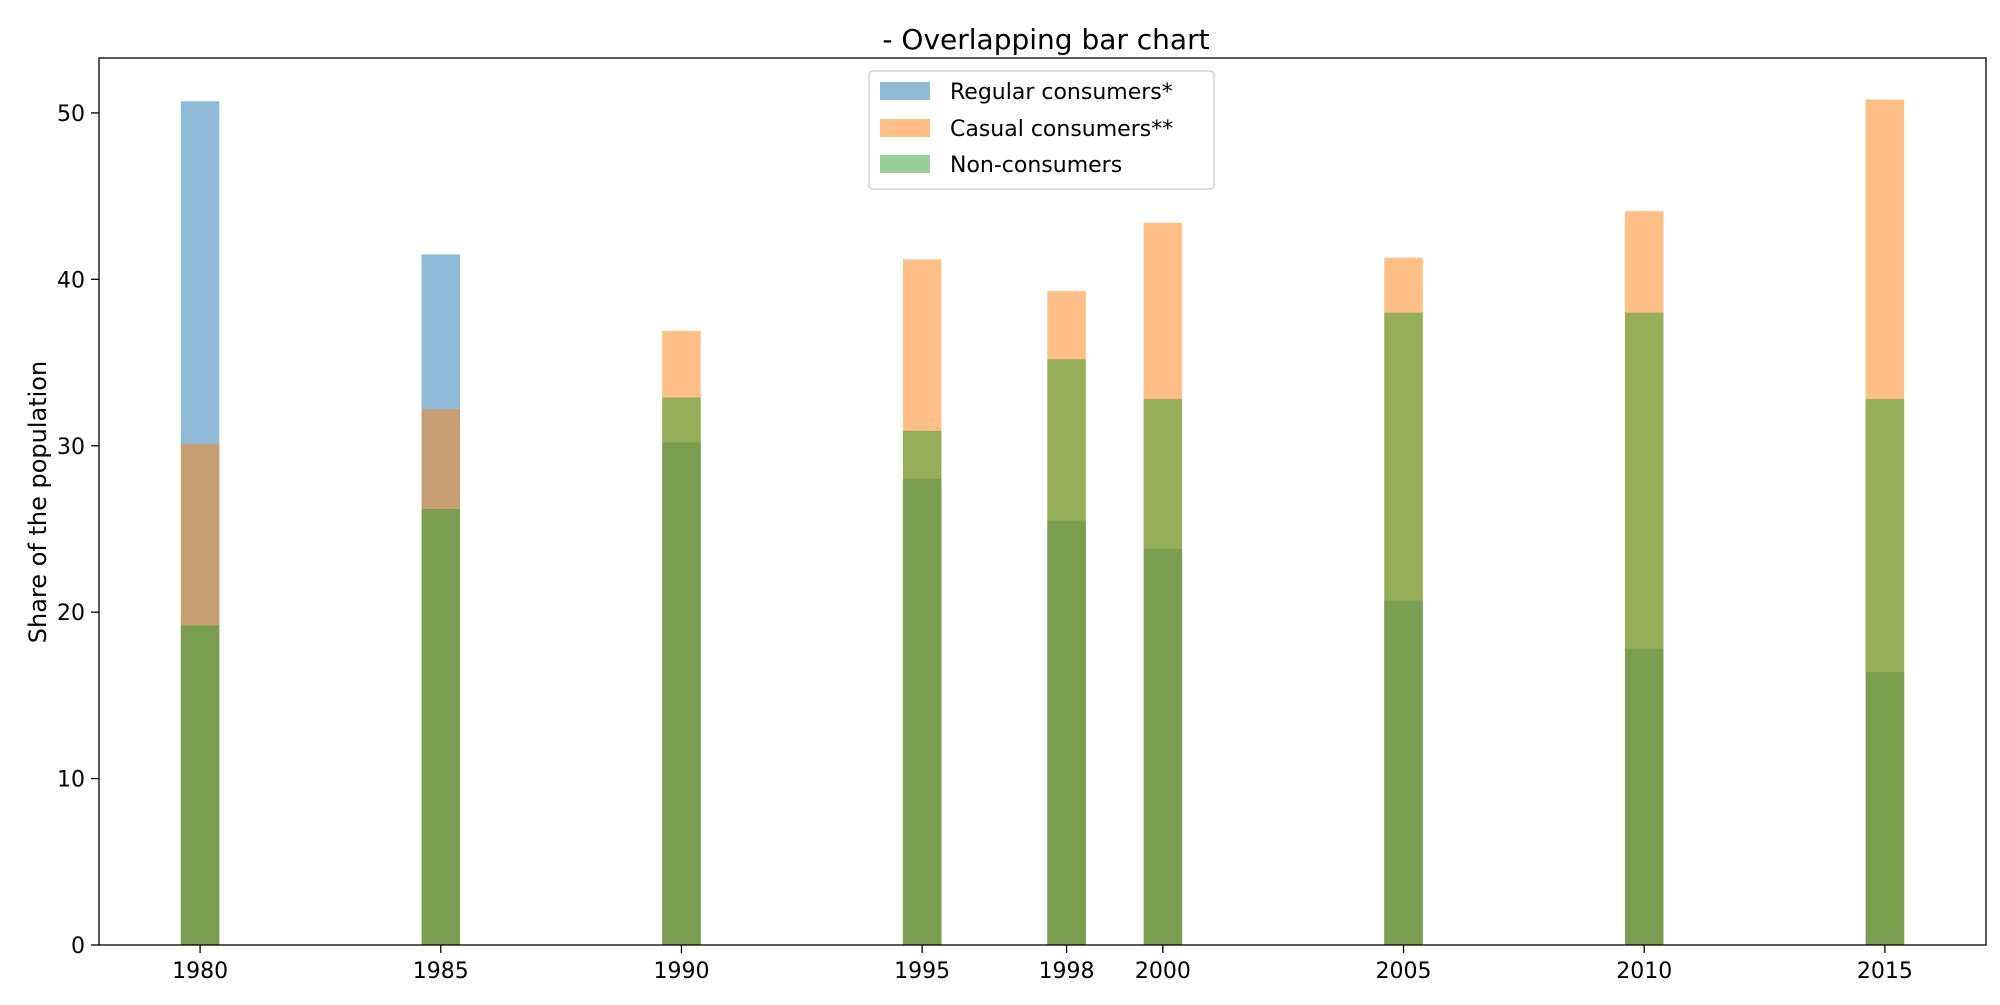 This screenshot has height=1005, width=2000. I want to click on y-axis-label: Share of the population, so click(38, 502).